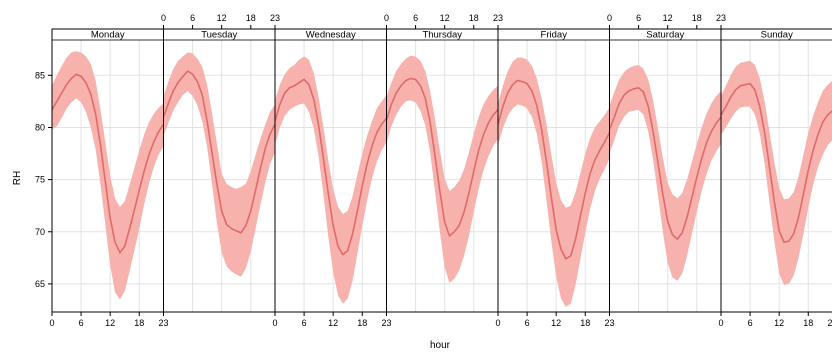 This screenshot has width=832, height=352. I want to click on y-tick-label: 70, so click(40, 232).